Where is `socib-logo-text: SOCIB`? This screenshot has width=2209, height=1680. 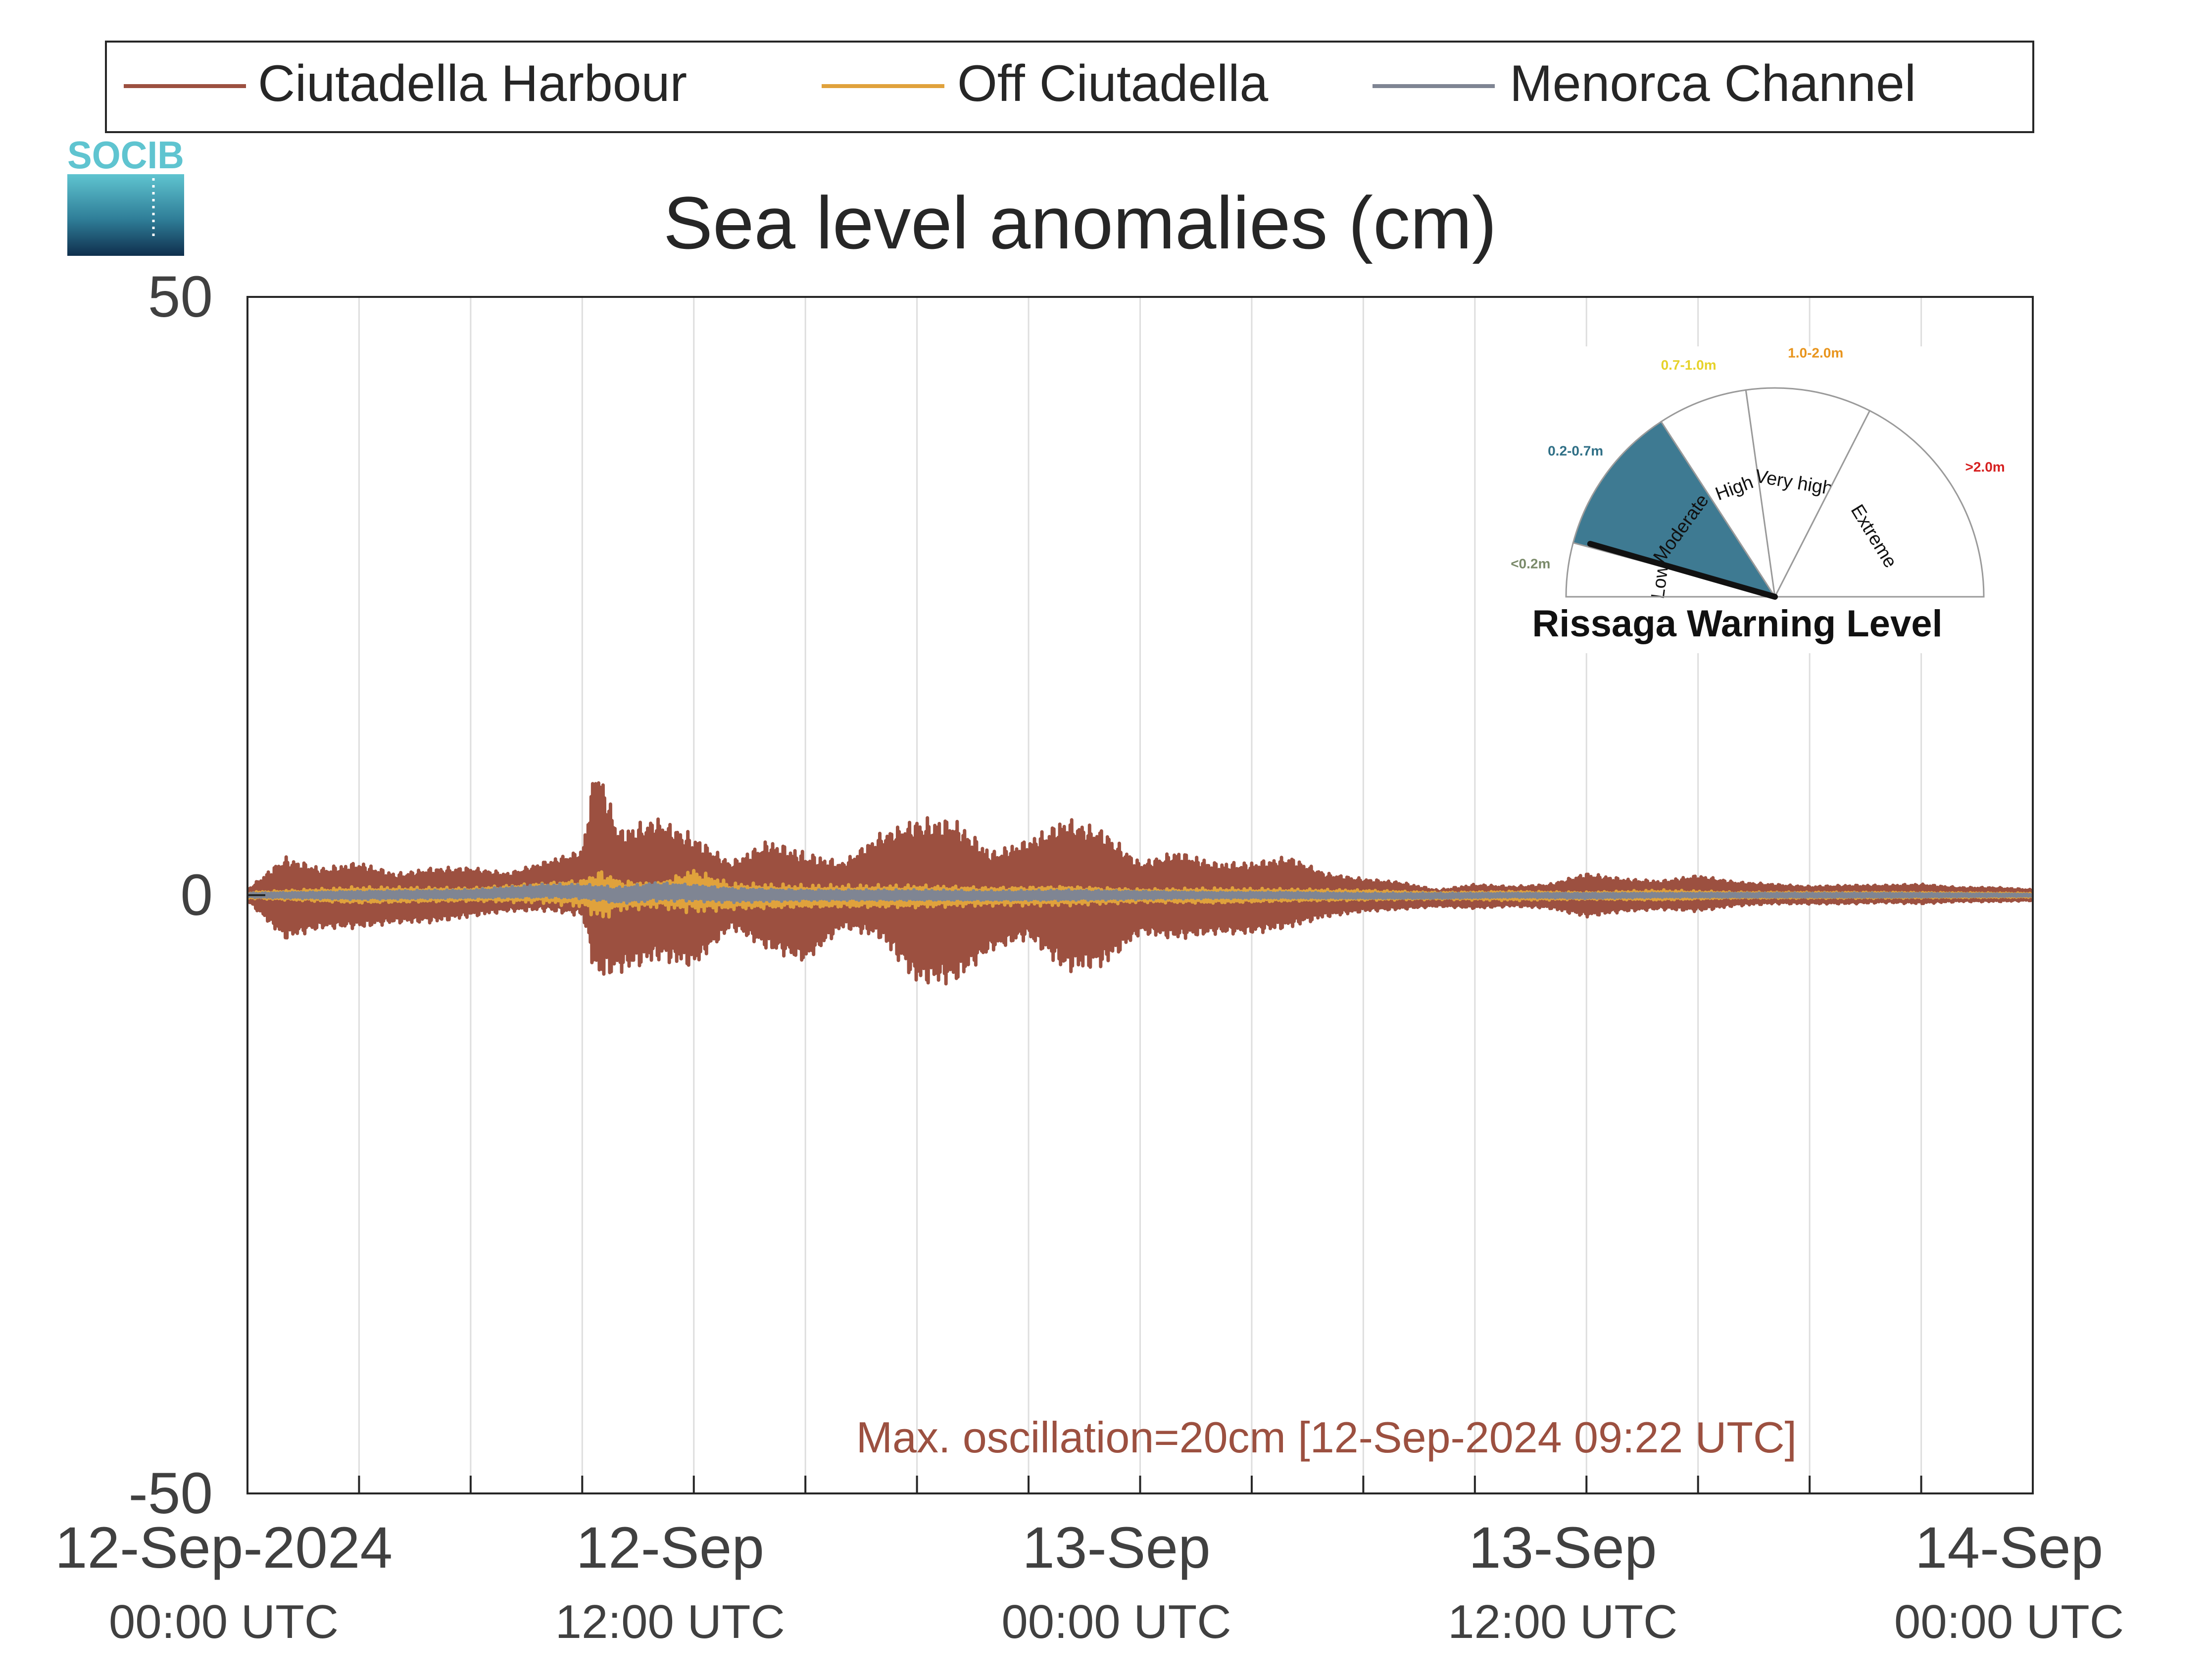
socib-logo-text: SOCIB is located at coordinates (126, 155).